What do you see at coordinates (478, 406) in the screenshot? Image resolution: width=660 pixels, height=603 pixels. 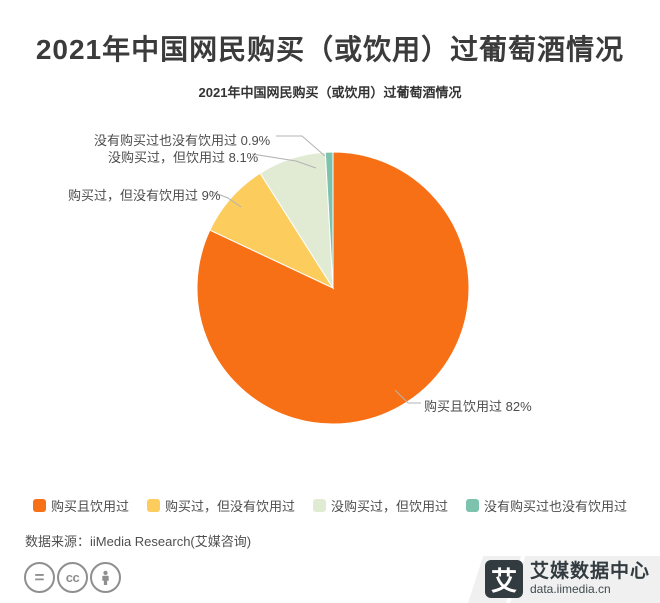 I see `callout-label-bought-and-drank: 购买且饮用过 82%` at bounding box center [478, 406].